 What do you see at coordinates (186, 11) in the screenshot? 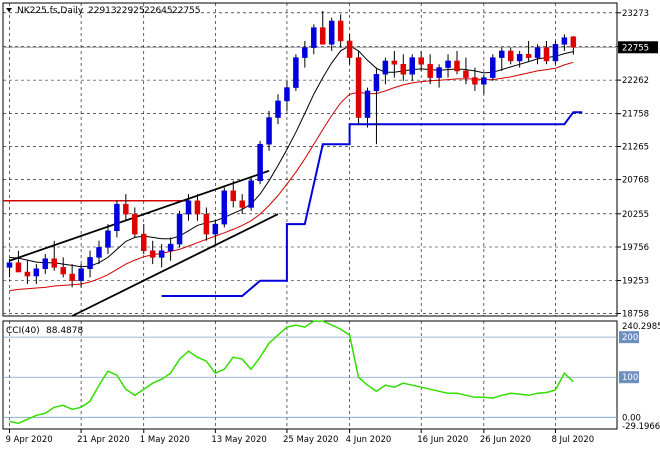
I see `ohlc-close: 22755` at bounding box center [186, 11].